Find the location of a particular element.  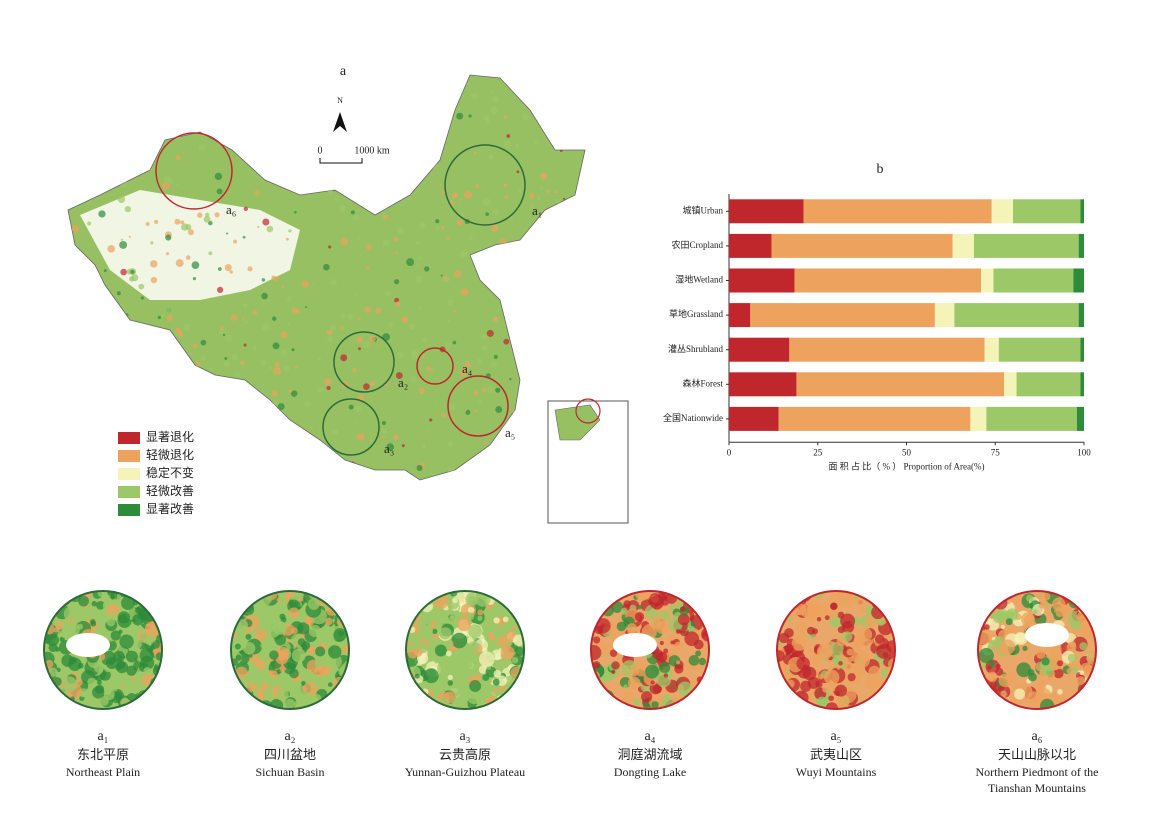

scale-bar is located at coordinates (341, 161).